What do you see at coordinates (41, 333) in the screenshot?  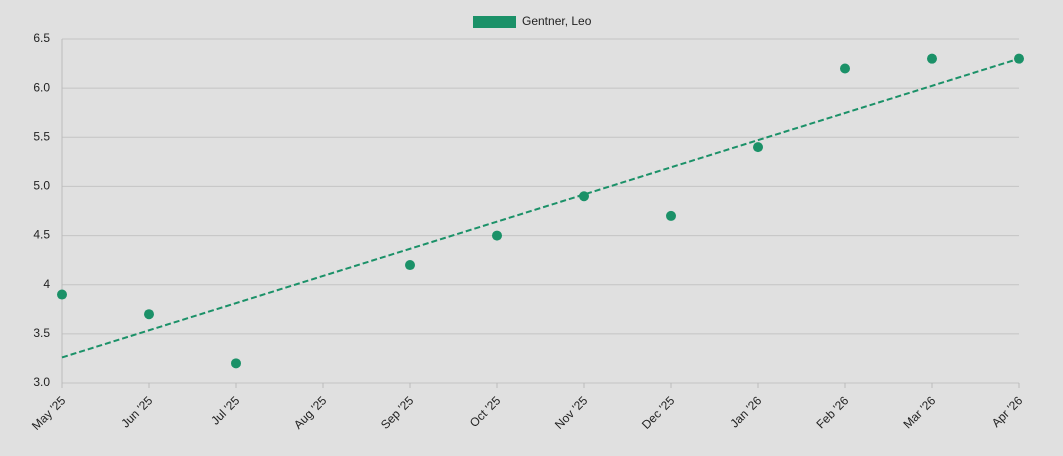 I see `y-tick-label: 3.5` at bounding box center [41, 333].